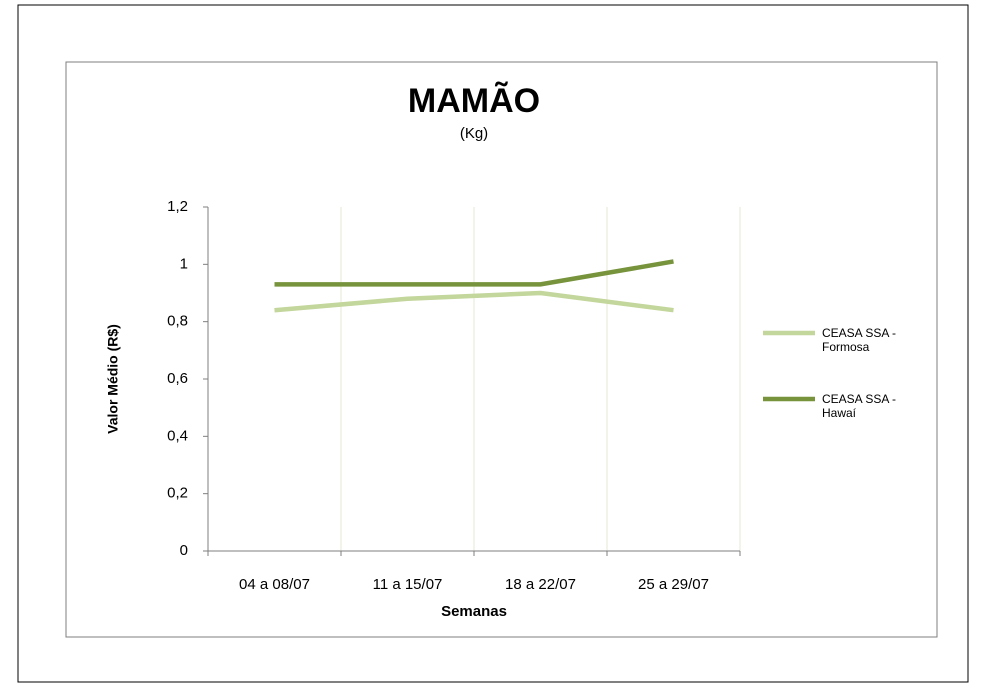 The image size is (987, 688). Describe the element at coordinates (113, 379) in the screenshot. I see `y-axis-label: Valor Médio (R$)` at that location.